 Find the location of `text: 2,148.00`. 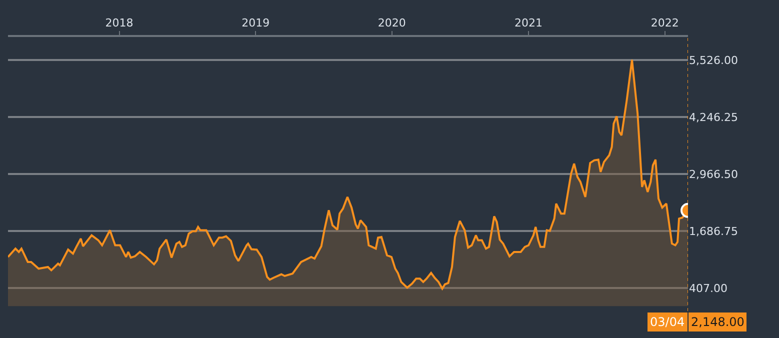

text: 2,148.00 is located at coordinates (717, 322).